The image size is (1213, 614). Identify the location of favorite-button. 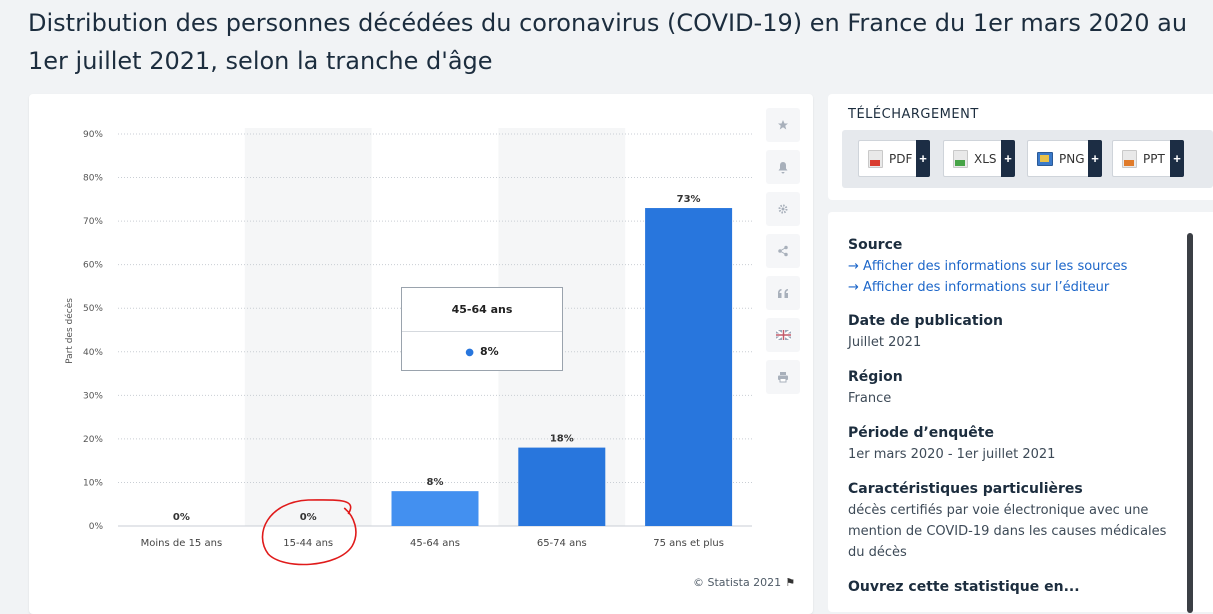
(783, 125).